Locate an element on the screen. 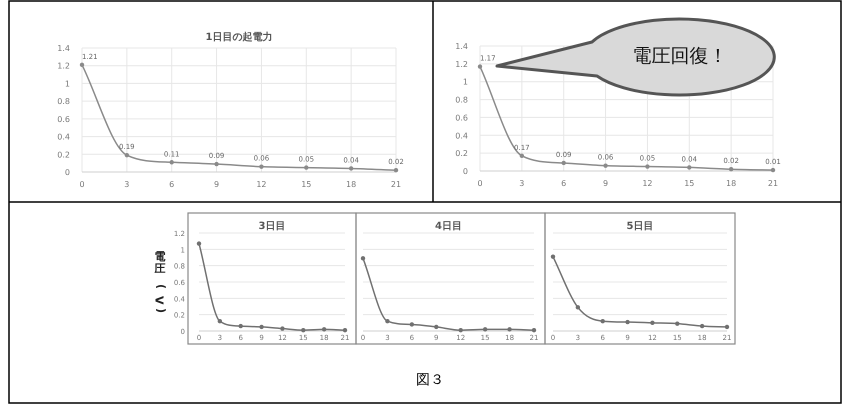 The width and height of the screenshot is (849, 405). y-axis-title: 電圧(V) is located at coordinates (160, 282).